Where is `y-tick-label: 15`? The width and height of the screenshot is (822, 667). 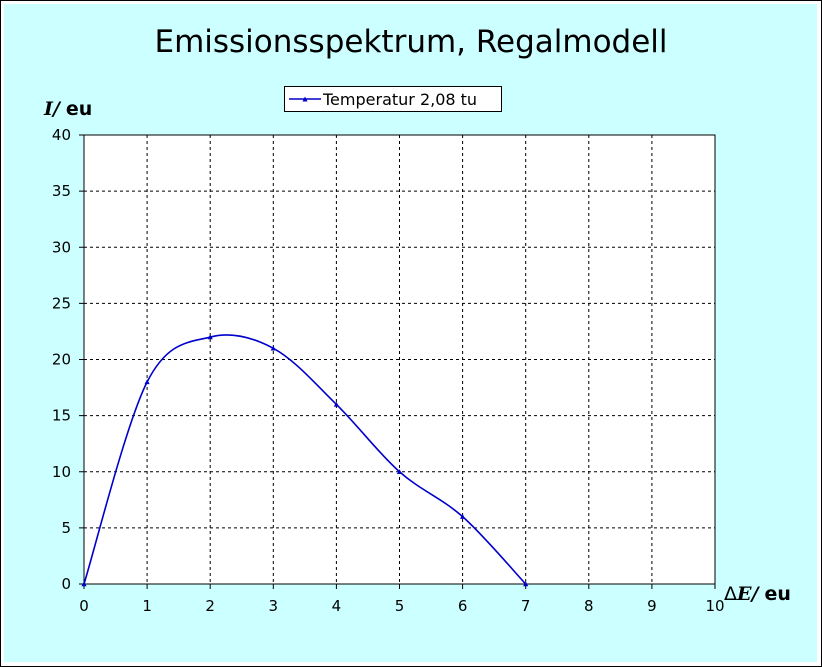
y-tick-label: 15 is located at coordinates (61, 416).